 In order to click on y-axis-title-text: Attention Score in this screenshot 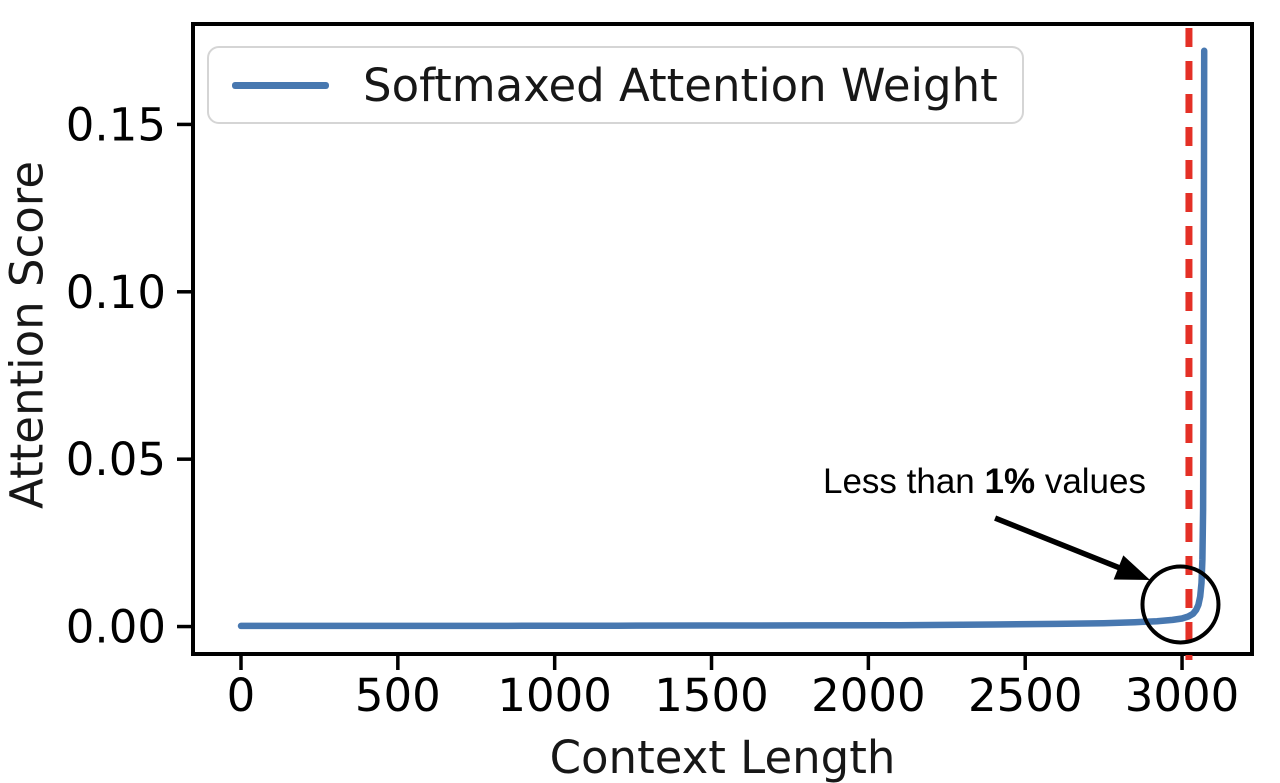, I will do `click(27, 335)`.